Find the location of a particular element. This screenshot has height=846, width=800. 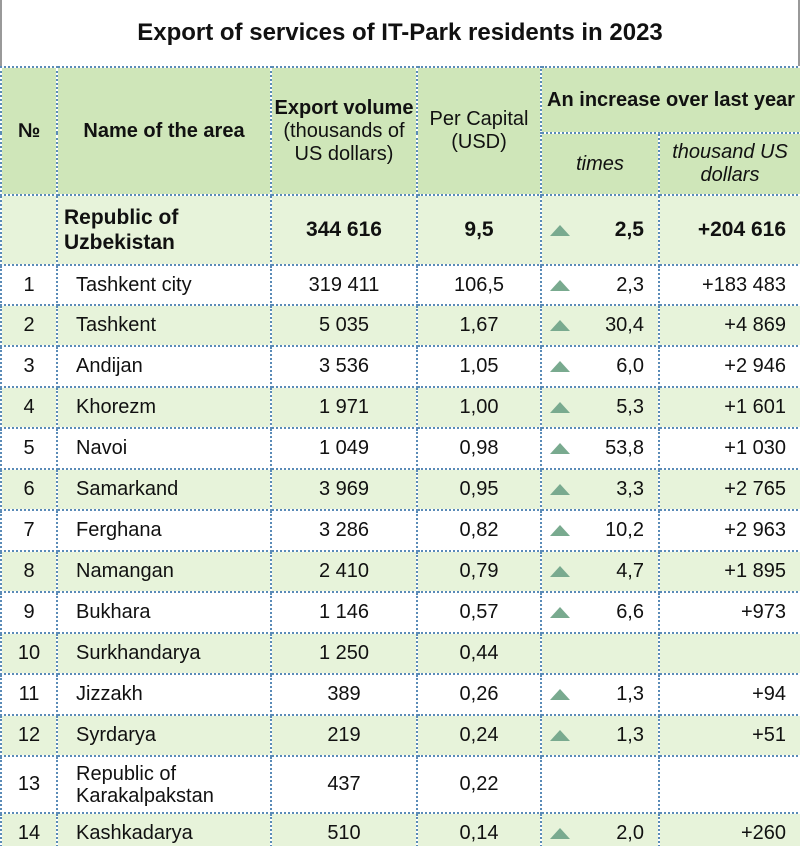

total-area: Republic of Uzbekistan is located at coordinates (164, 230).